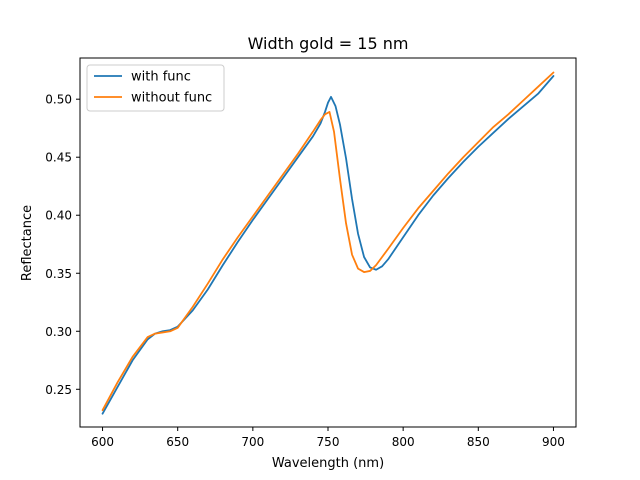  I want to click on x-axis-ticks: 600 650 700 750 800 850 900, so click(328, 438).